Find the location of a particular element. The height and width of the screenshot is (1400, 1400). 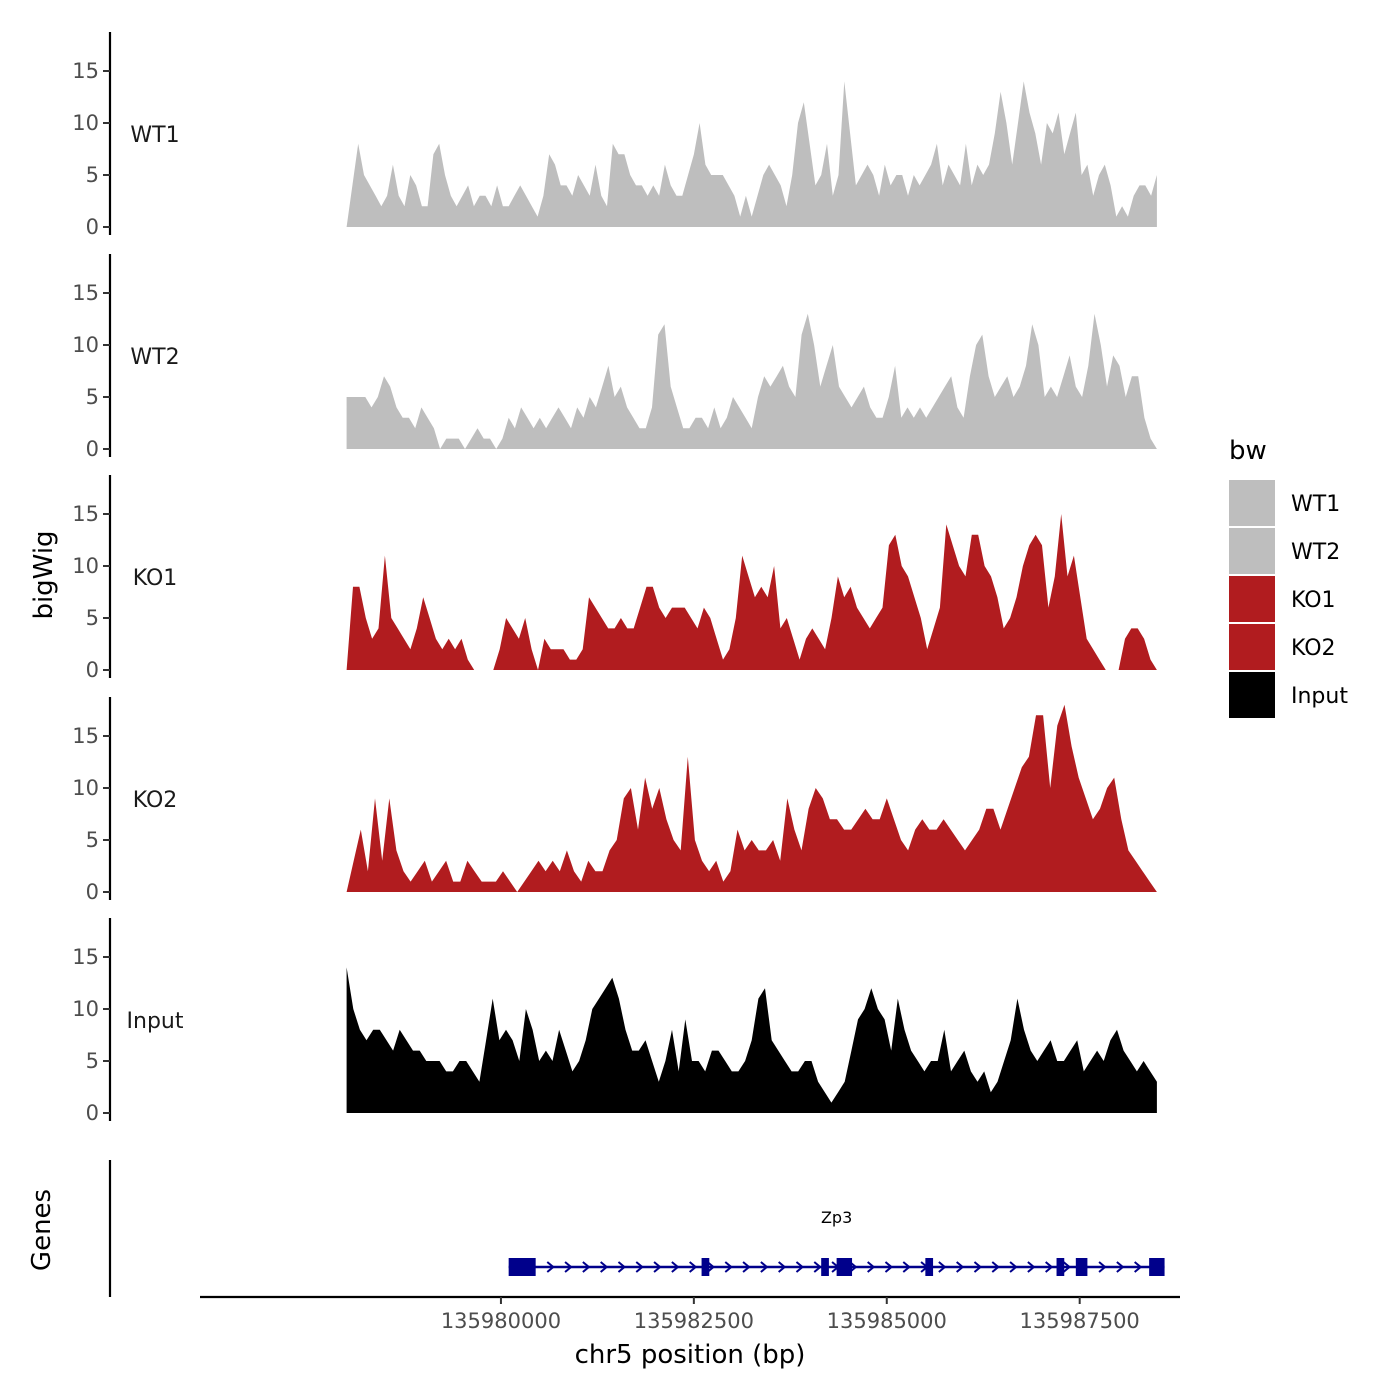

y-axis-title: bigWig is located at coordinates (44, 574).